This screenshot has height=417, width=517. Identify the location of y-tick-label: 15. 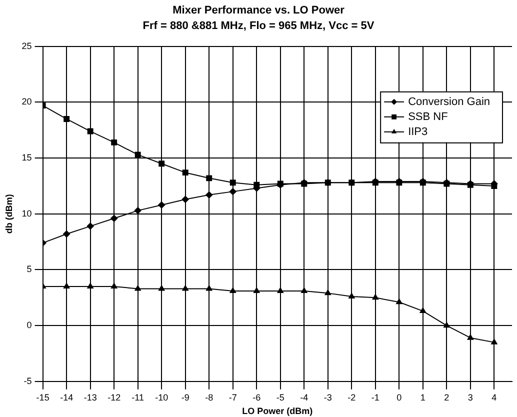
(27, 157).